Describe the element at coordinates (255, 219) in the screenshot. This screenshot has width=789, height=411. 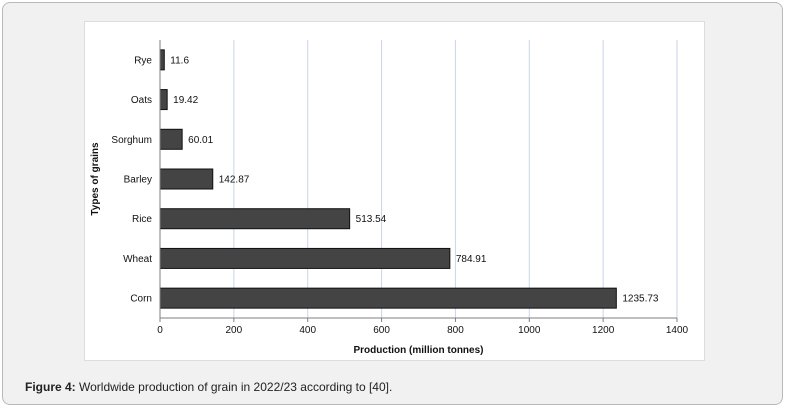
I see `bar-rice` at that location.